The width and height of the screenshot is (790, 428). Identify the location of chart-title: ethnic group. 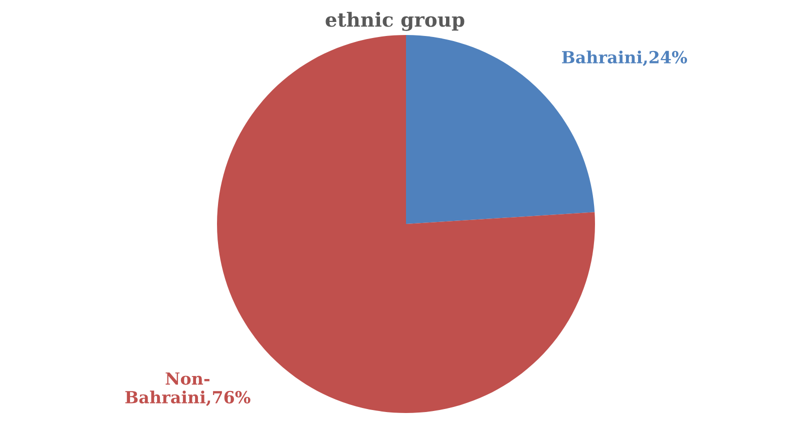
(395, 21).